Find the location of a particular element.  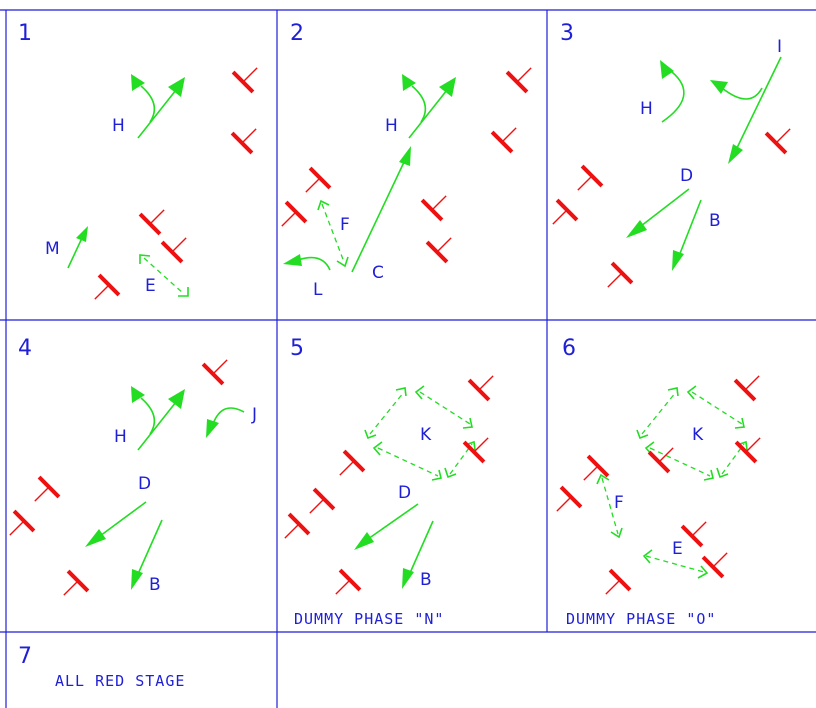

movement-l is located at coordinates (307, 262).